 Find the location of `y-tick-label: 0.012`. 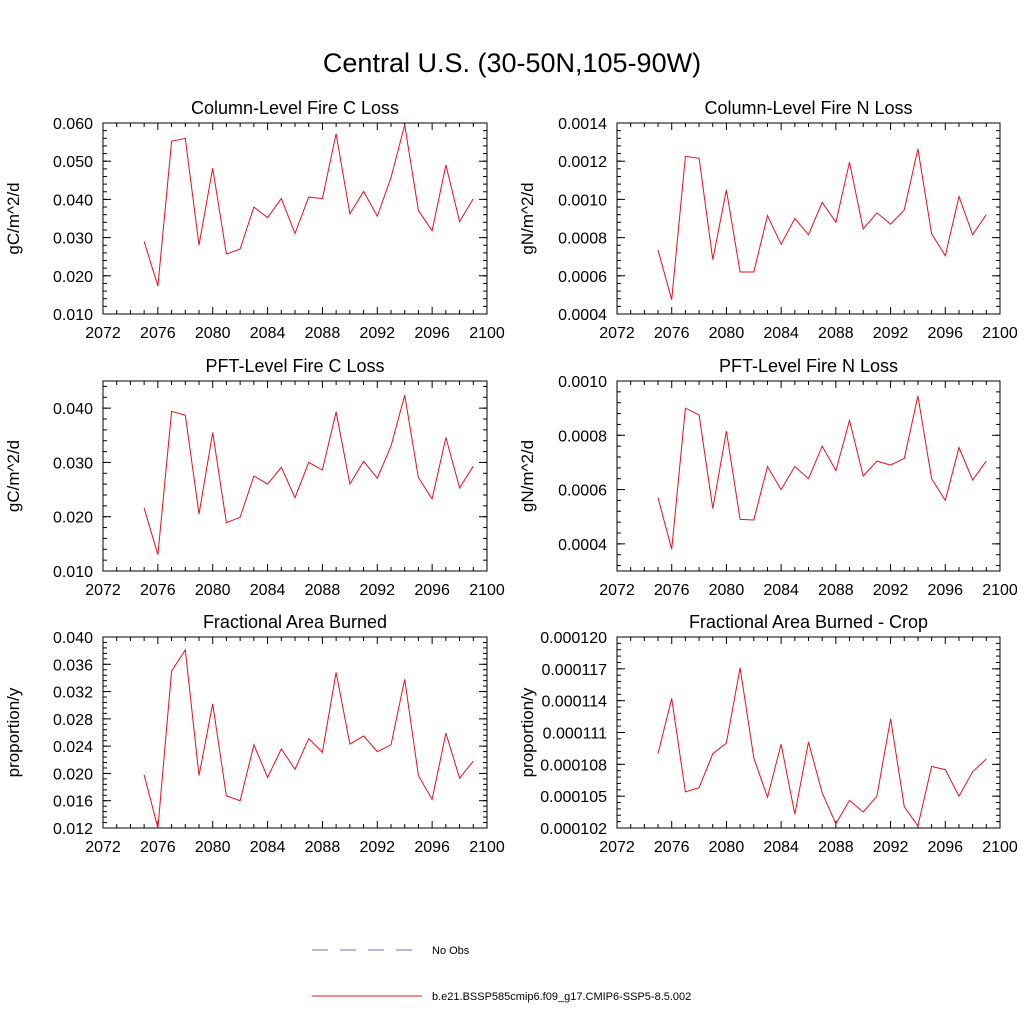

y-tick-label: 0.012 is located at coordinates (73, 829).